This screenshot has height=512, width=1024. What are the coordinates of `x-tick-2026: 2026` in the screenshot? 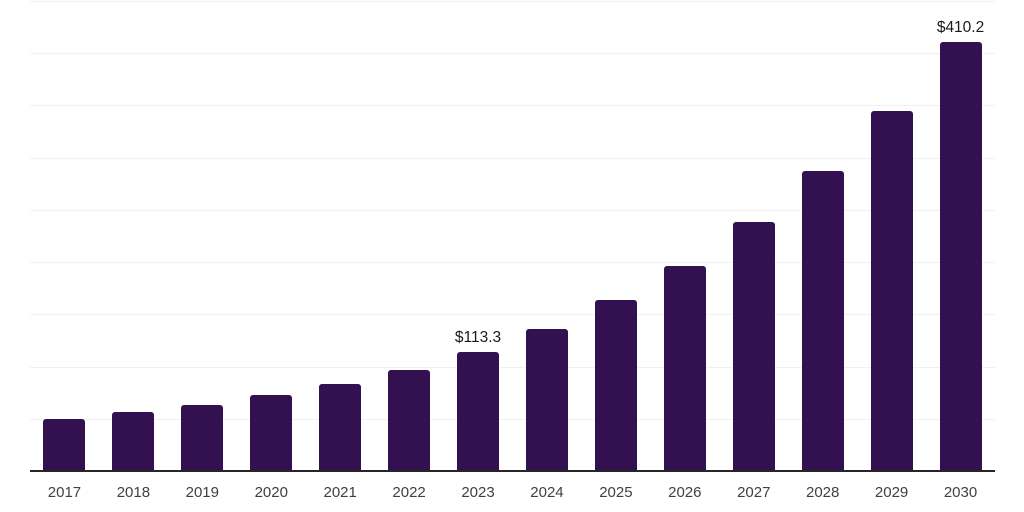 It's located at (685, 492).